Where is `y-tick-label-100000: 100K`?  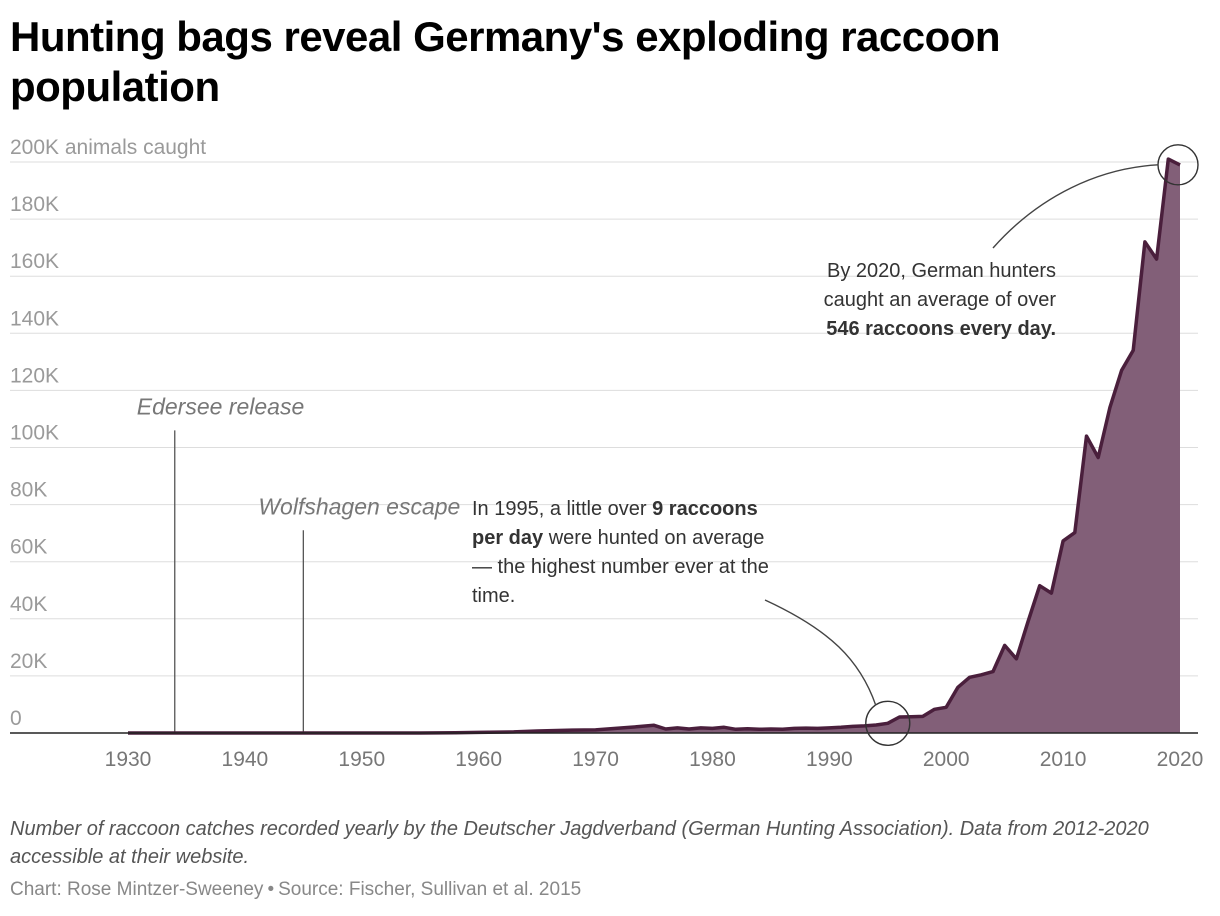
y-tick-label-100000: 100K is located at coordinates (34, 433).